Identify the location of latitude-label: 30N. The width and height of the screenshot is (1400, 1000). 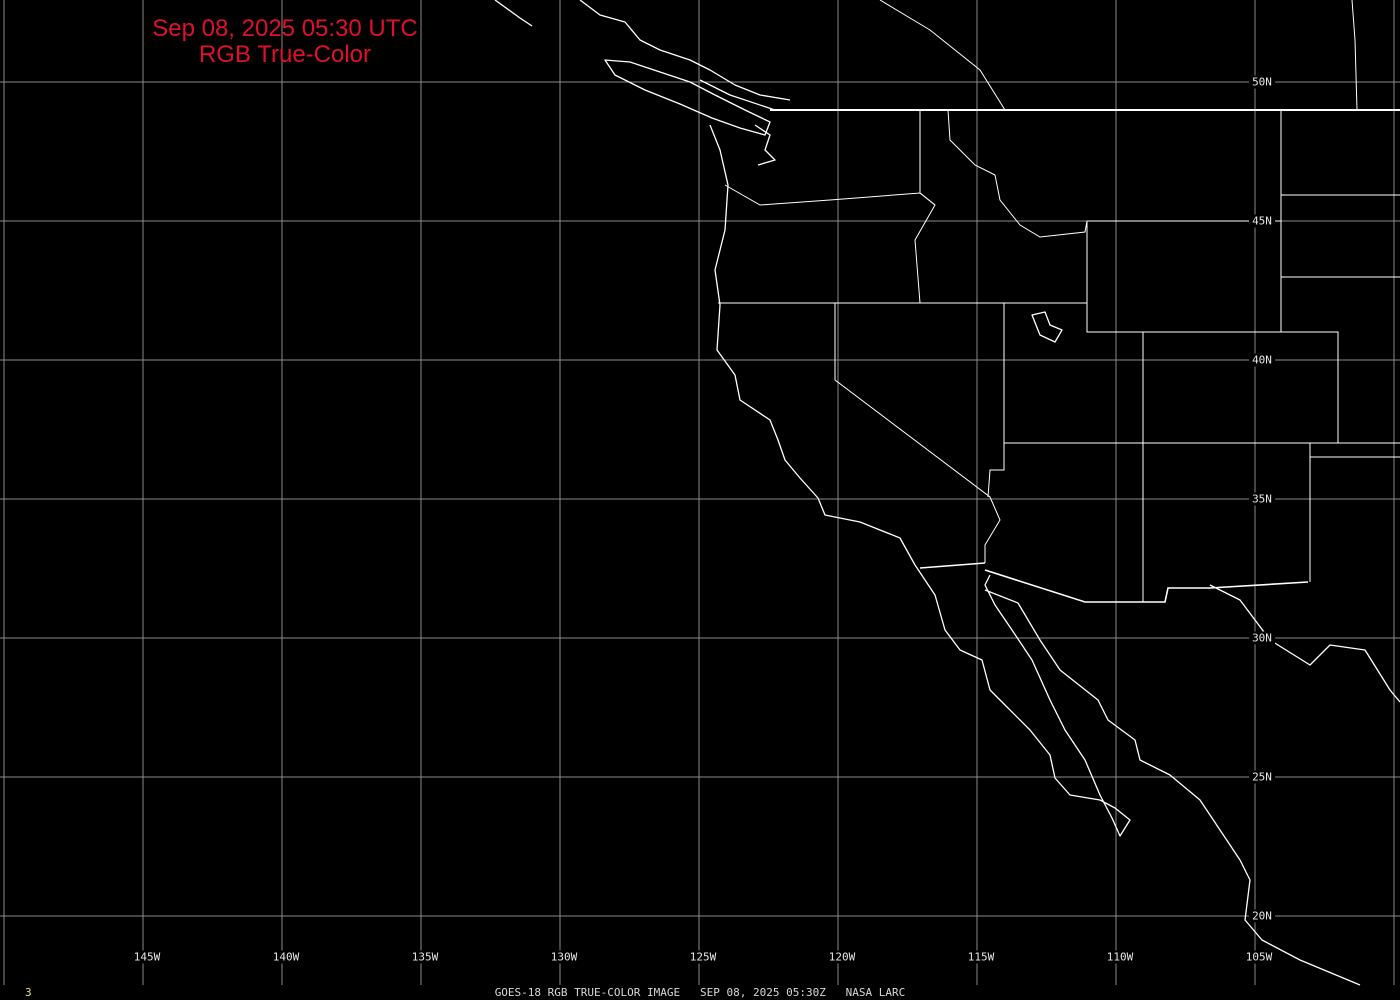
(1262, 638).